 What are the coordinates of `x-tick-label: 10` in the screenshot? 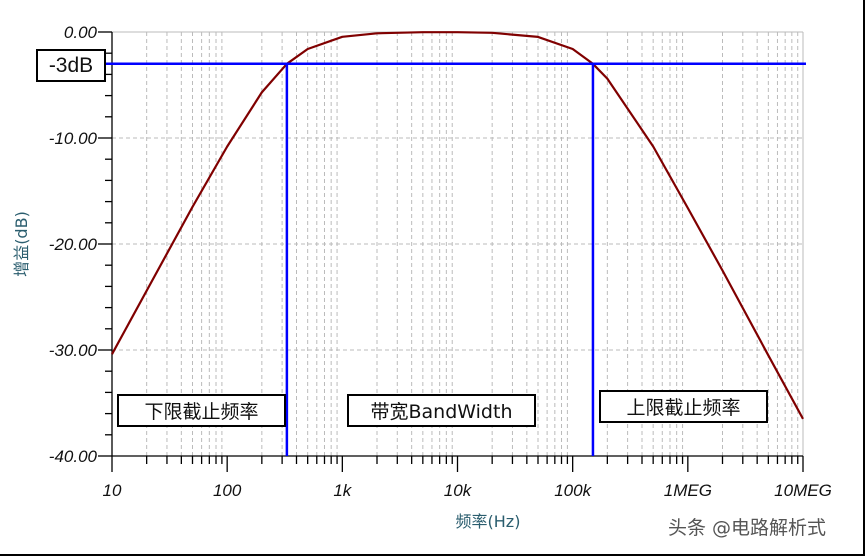 It's located at (112, 490).